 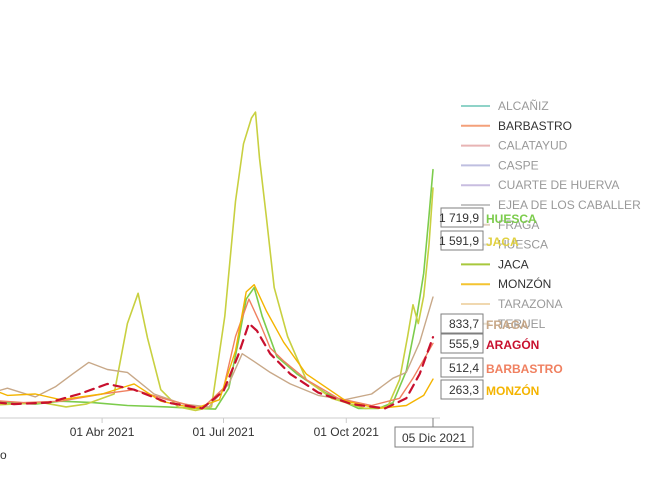 I want to click on x-tick-label: 01 Jul 2021, so click(x=223, y=432).